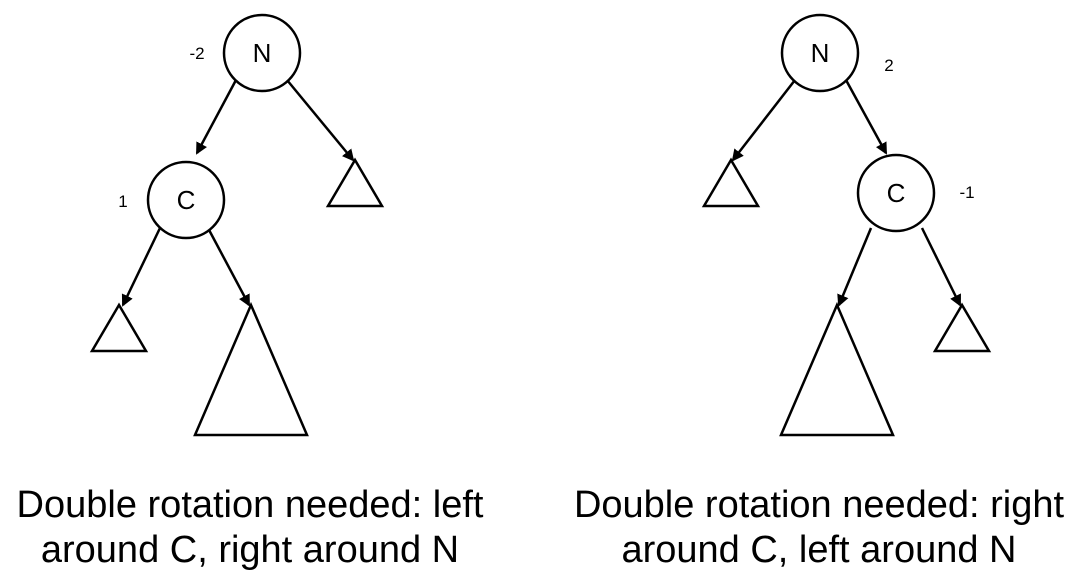 This screenshot has height=574, width=1092. Describe the element at coordinates (866, 117) in the screenshot. I see `right-edge-n-to-c` at that location.